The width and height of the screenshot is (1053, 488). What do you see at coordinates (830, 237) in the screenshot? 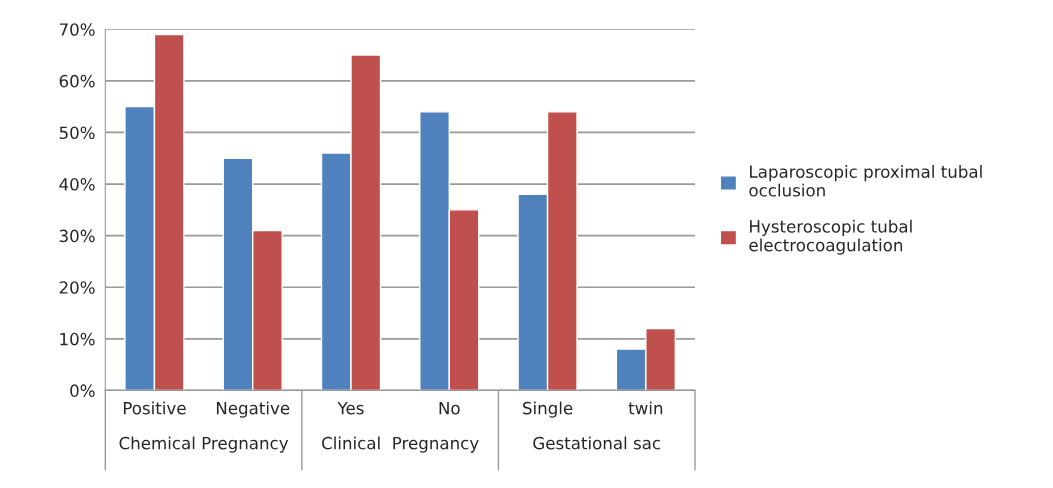
I see `legend-label: Hysteroscopic tubal electrocoagulation` at bounding box center [830, 237].